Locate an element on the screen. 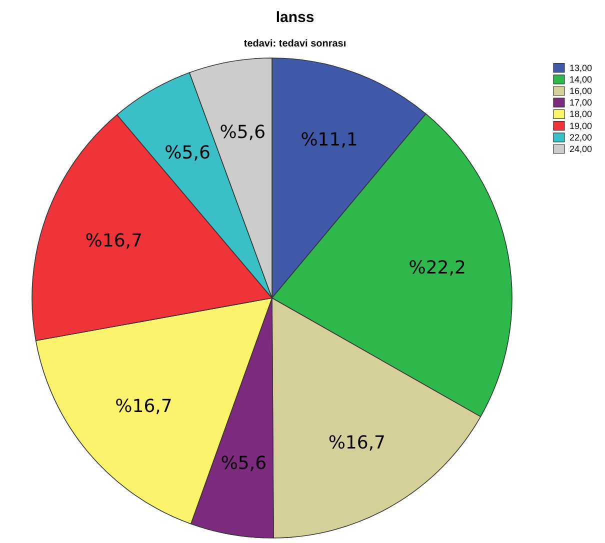 This screenshot has height=543, width=605. data-label: %22,2 is located at coordinates (437, 268).